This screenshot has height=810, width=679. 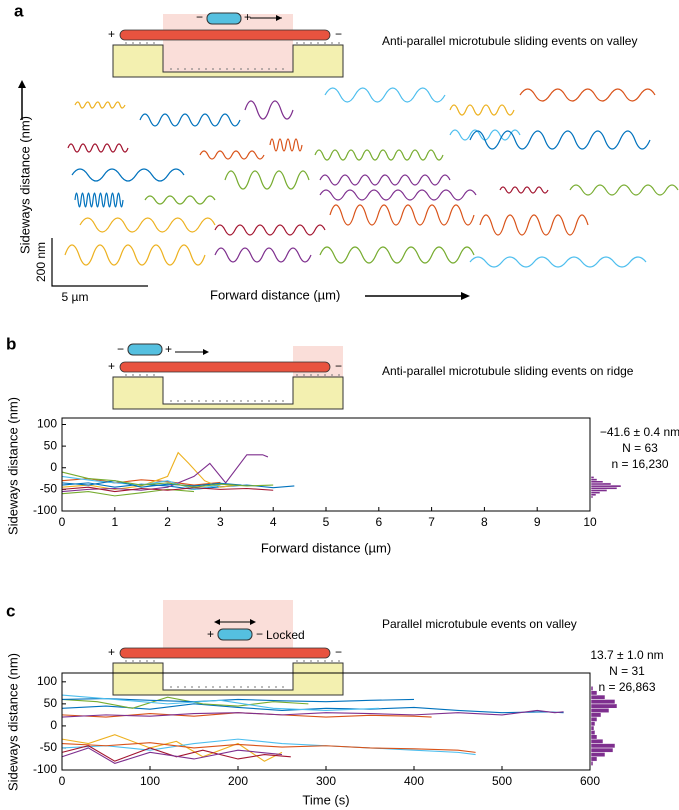 I want to click on schematic, so click(x=228, y=671).